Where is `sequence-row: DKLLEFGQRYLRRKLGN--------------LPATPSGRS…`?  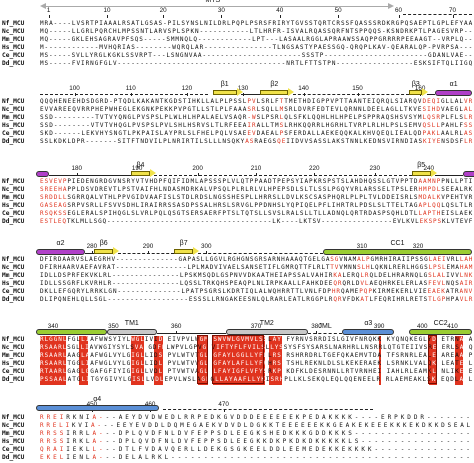 sequence-row: DKLLEFGQRYLRRKLGN--------------LPATPSGRS… is located at coordinates (257, 291).